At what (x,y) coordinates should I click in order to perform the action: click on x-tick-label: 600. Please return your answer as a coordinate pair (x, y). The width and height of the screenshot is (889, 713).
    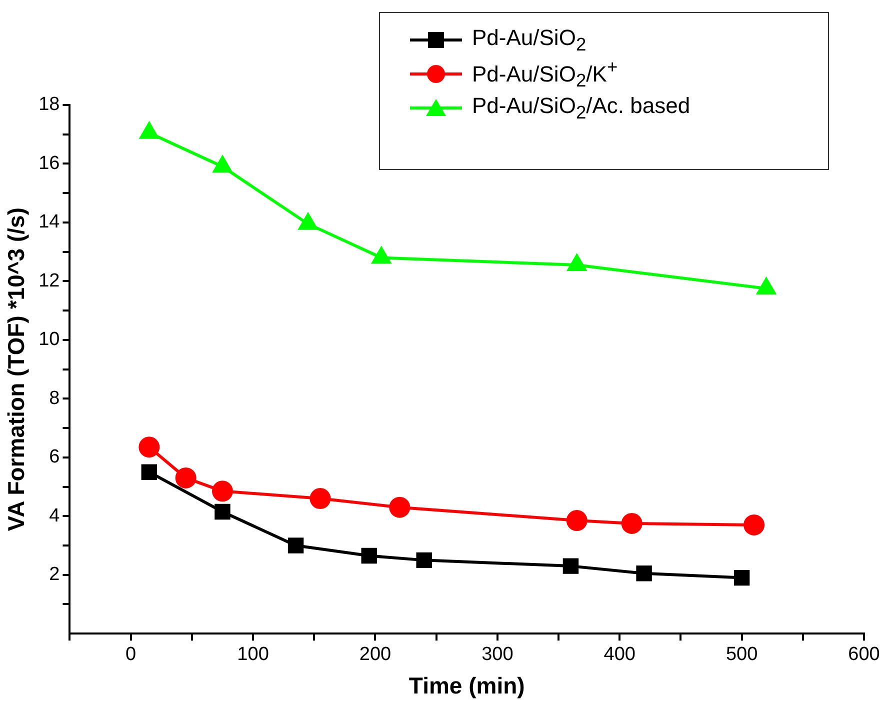
    Looking at the image, I should click on (864, 655).